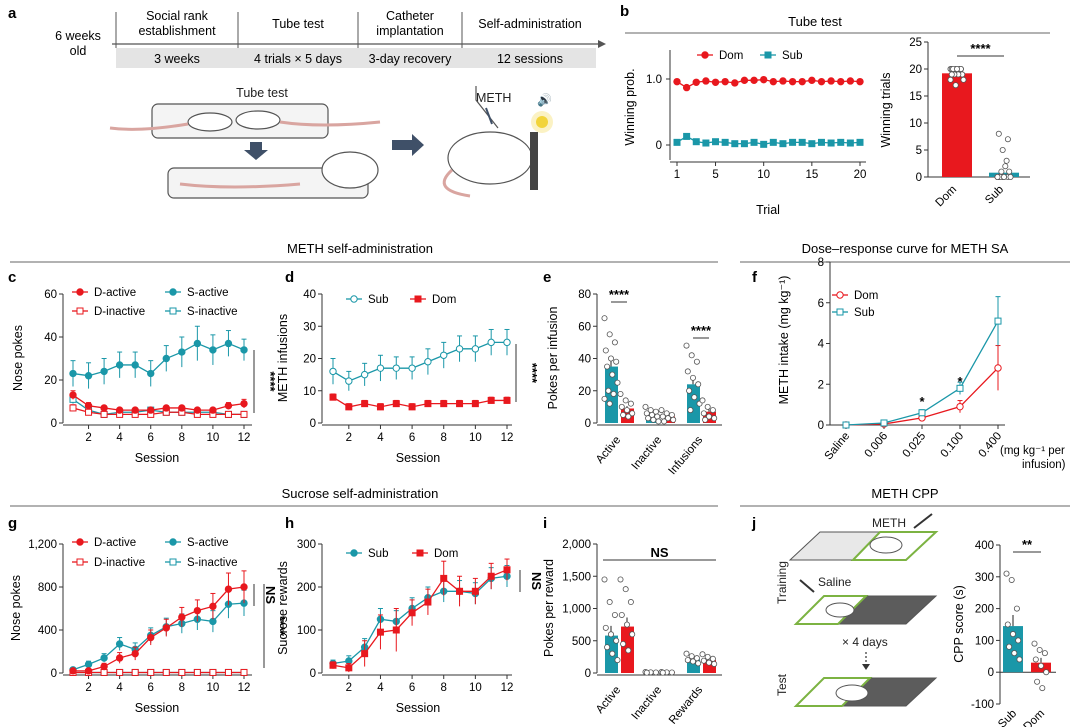 The image size is (1080, 727). Describe the element at coordinates (208, 293) in the screenshot. I see `legend-entry: S-active` at that location.